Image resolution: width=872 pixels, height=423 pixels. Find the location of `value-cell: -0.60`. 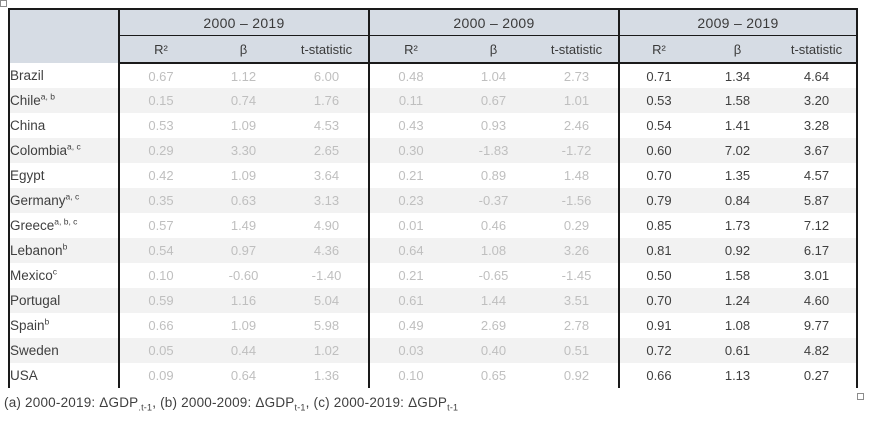

value-cell: -0.60 is located at coordinates (243, 275).